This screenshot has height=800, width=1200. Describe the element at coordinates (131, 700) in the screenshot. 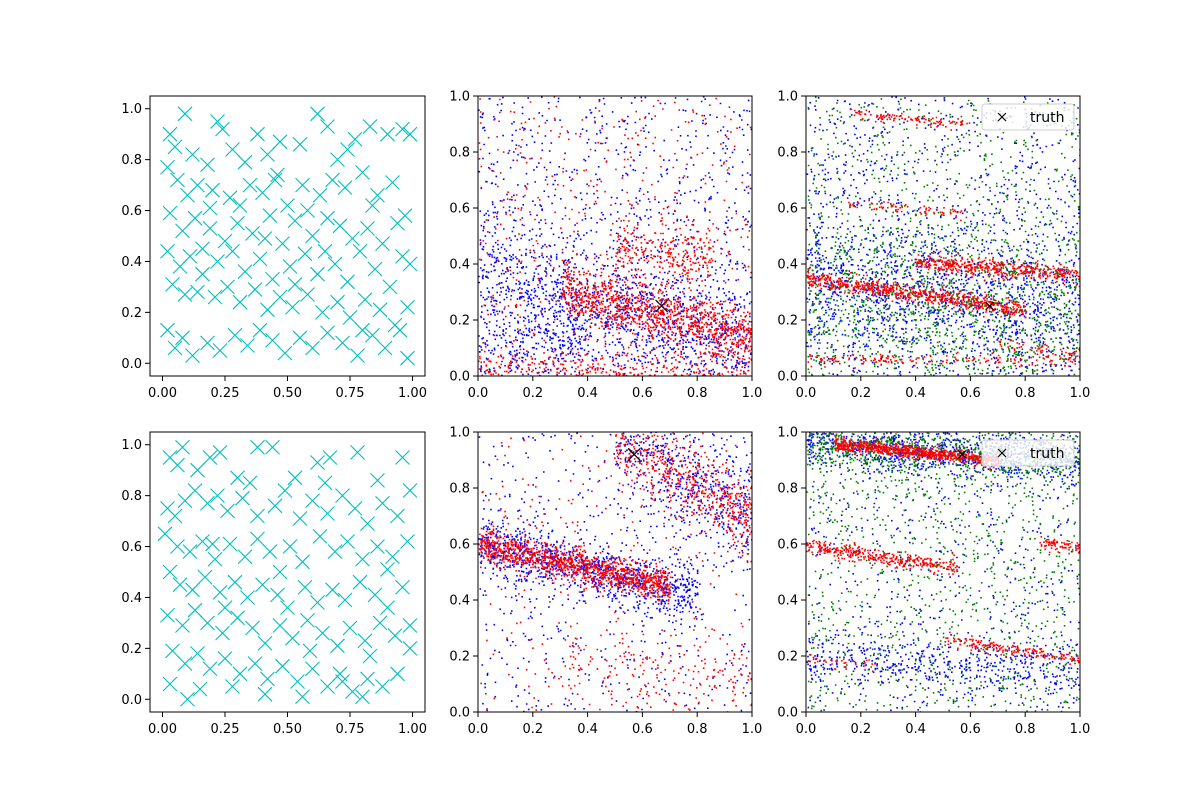

I see `y-tick-label: 0.0` at that location.